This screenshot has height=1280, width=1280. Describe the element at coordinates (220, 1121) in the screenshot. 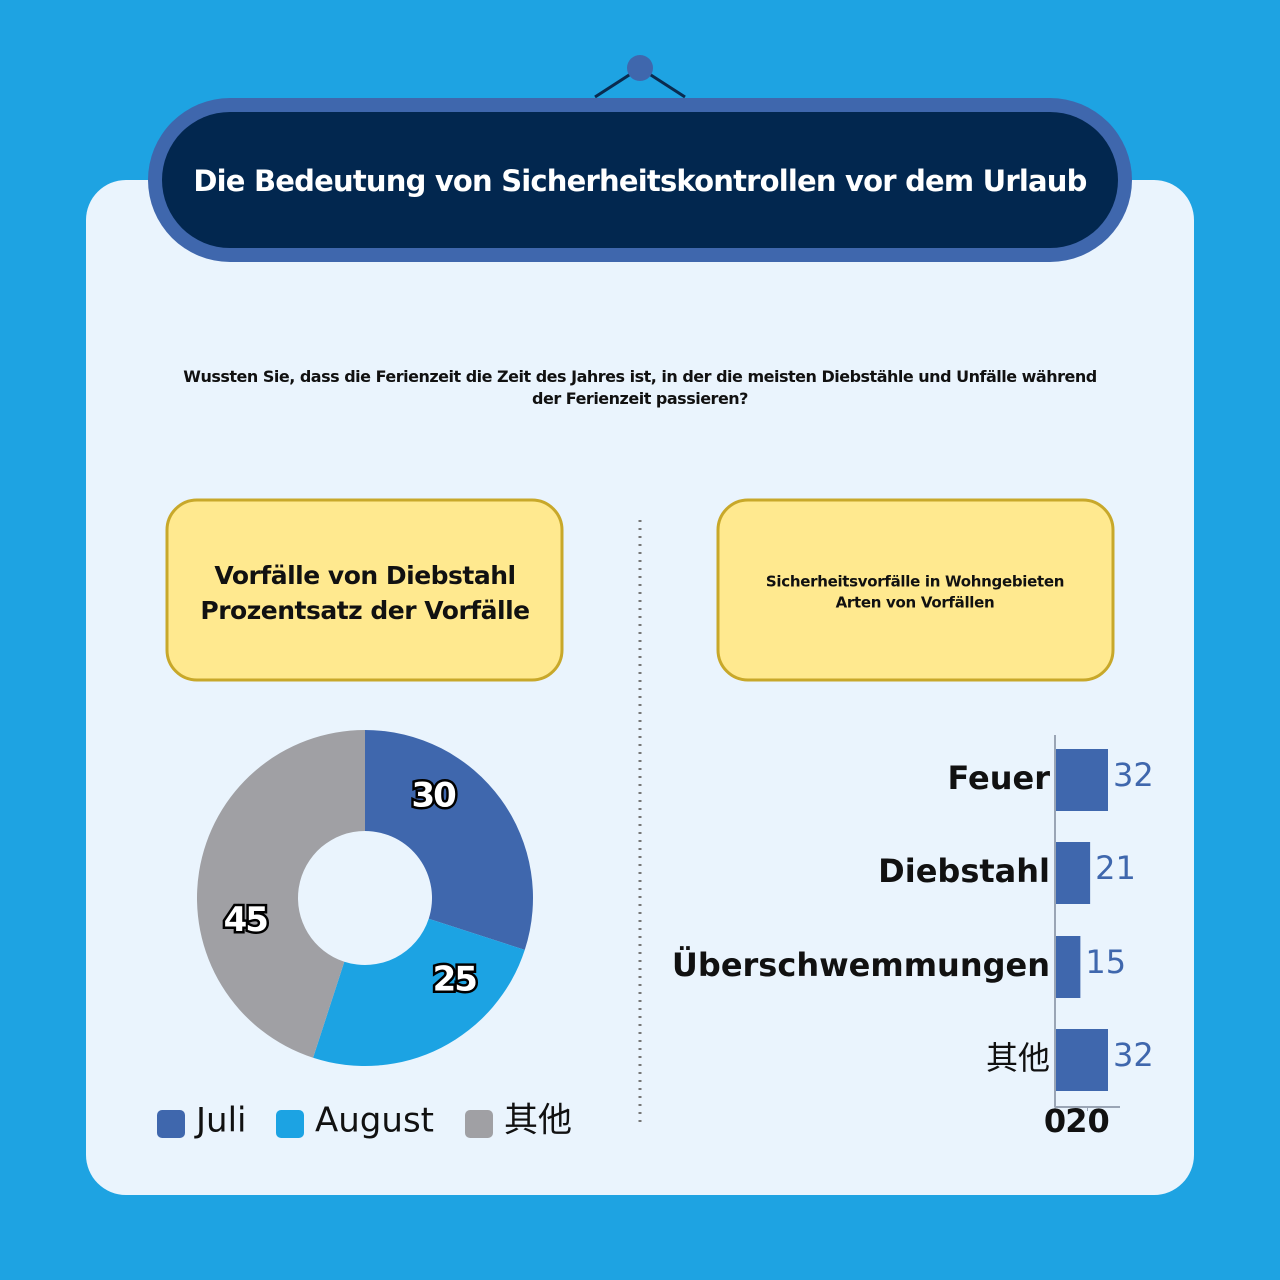

I see `legend-label: Juli` at that location.